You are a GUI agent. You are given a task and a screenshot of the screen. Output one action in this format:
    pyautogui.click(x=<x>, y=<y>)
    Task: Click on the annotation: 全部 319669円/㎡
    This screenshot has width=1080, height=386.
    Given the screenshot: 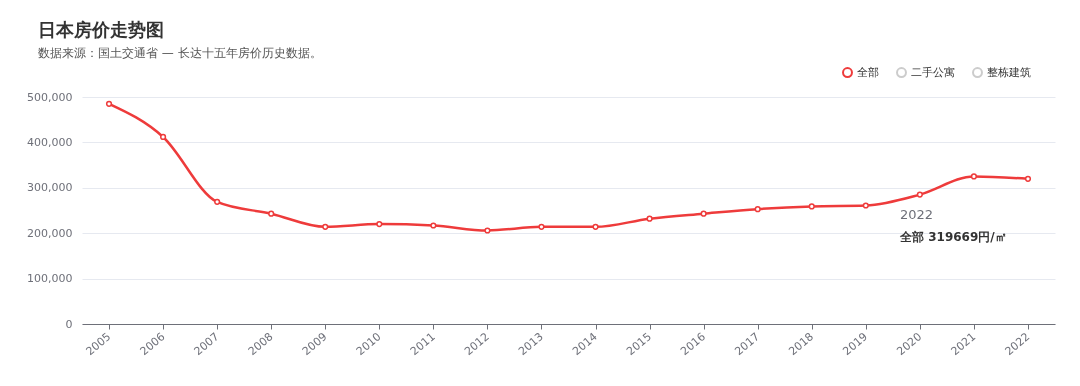 What is the action you would take?
    pyautogui.click(x=953, y=237)
    